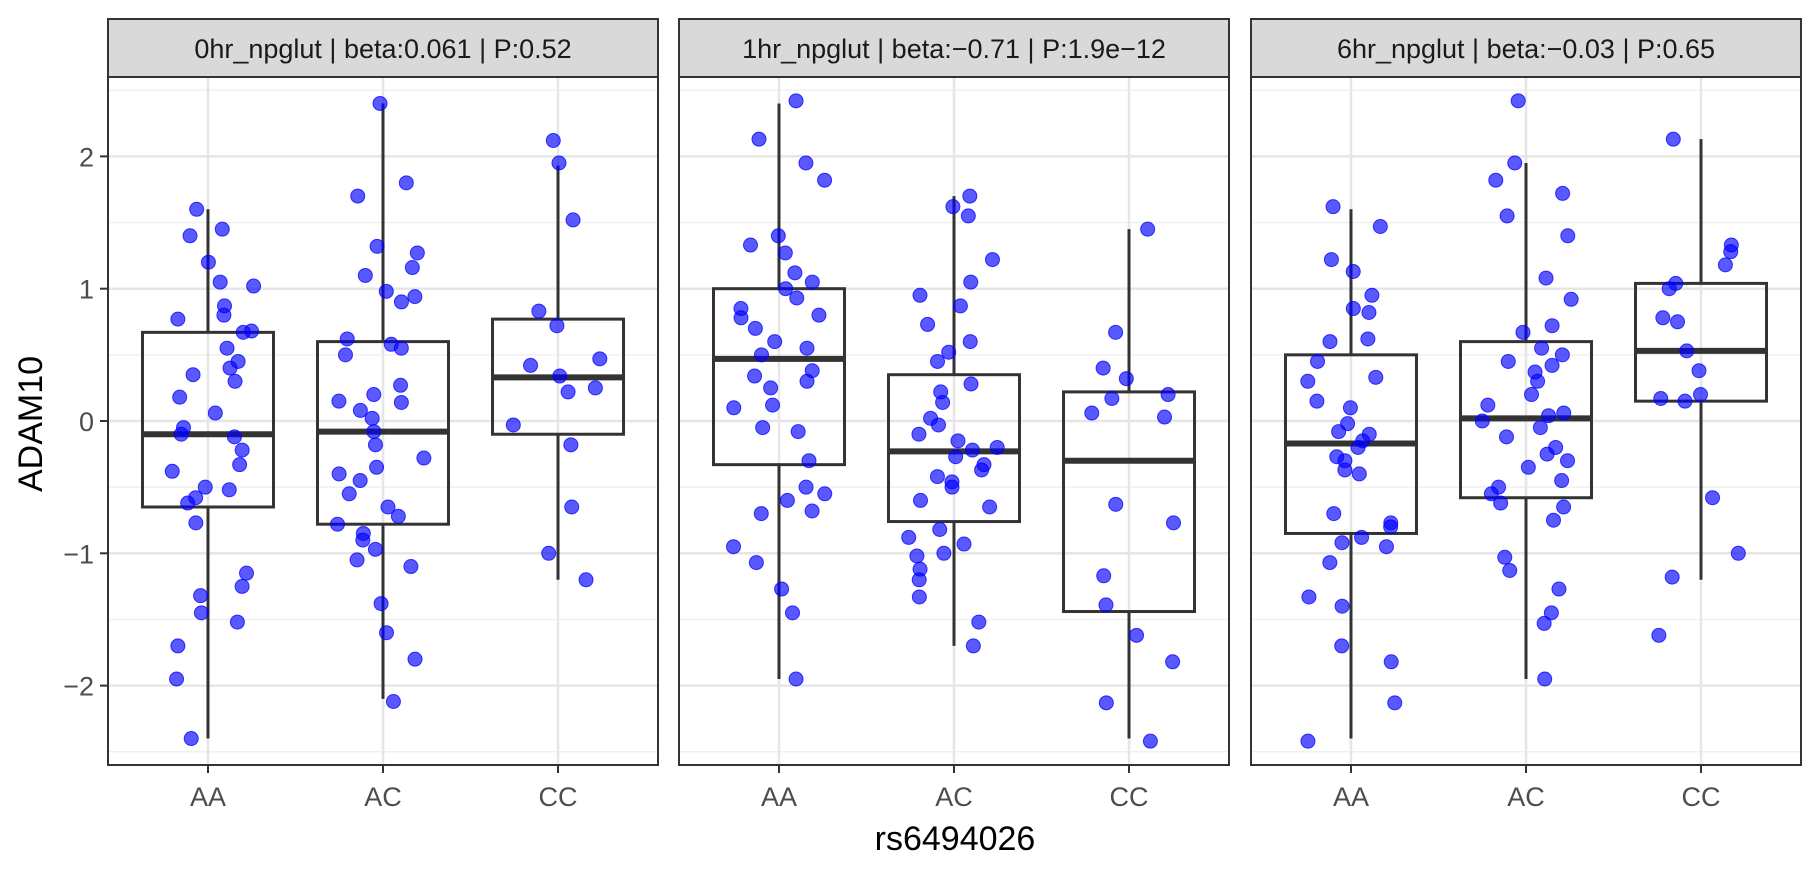 Image resolution: width=1814 pixels, height=879 pixels. I want to click on y-axis-label: ADAM10, so click(31, 424).